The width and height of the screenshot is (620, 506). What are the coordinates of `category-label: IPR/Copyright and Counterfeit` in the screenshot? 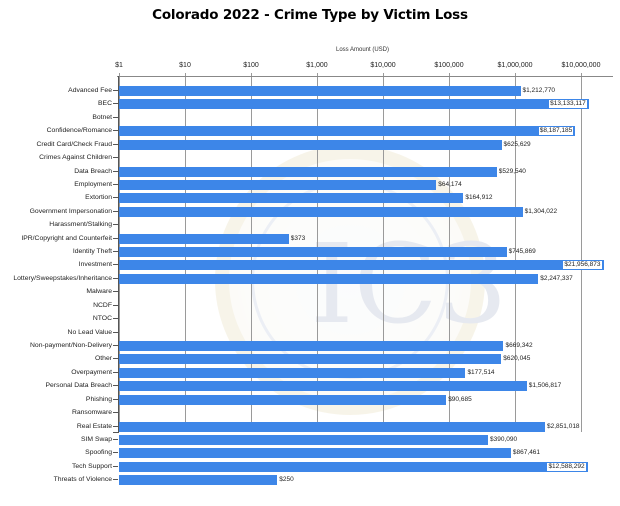 It's located at (66, 238).